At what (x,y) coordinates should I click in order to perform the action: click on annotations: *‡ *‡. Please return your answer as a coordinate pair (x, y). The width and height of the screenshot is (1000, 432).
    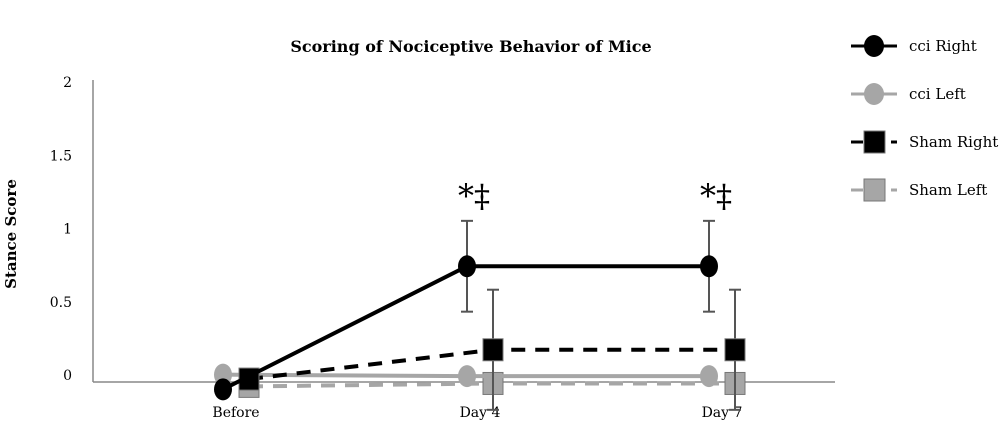
    Looking at the image, I should click on (595, 196).